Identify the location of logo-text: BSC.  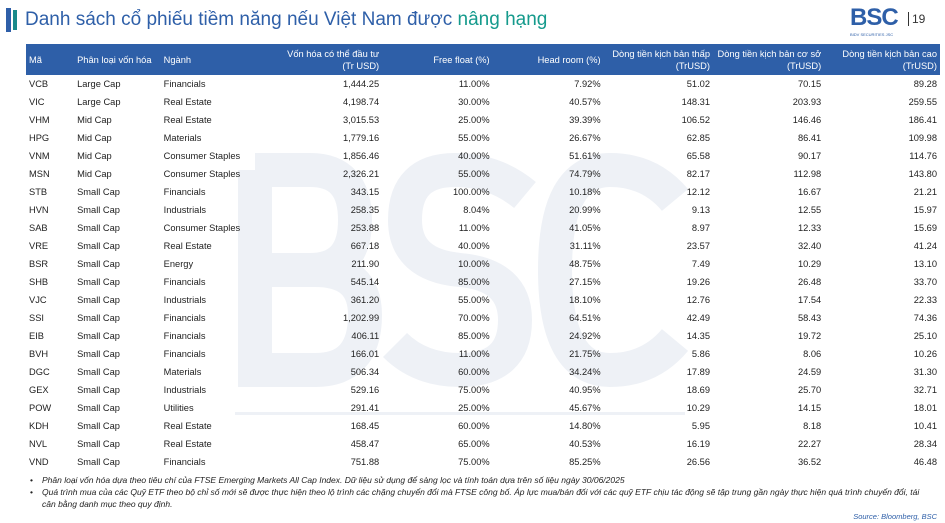
(874, 17).